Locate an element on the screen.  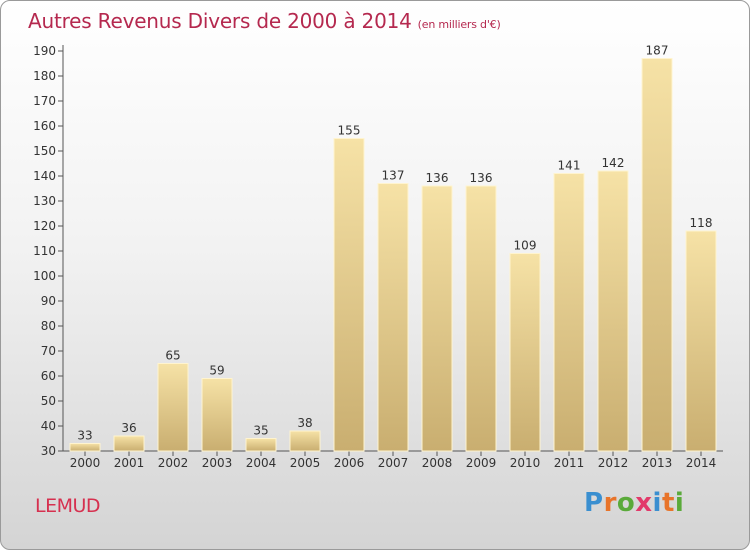
logo-letter: x is located at coordinates (644, 503).